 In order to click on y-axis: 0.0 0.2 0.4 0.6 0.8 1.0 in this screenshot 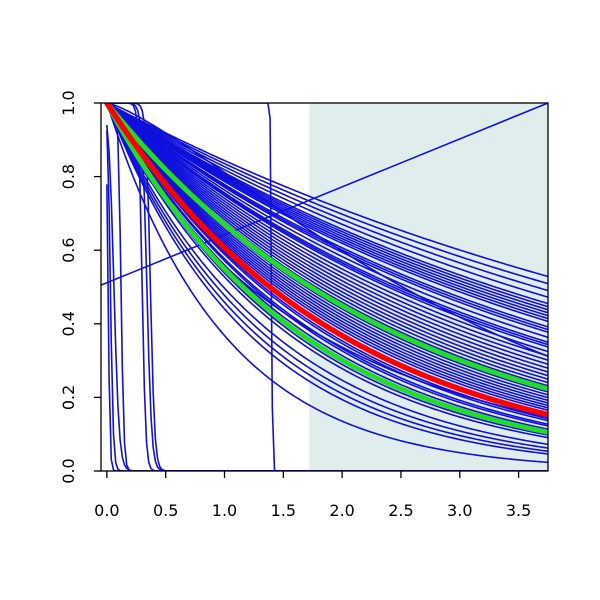, I will do `click(80, 287)`.